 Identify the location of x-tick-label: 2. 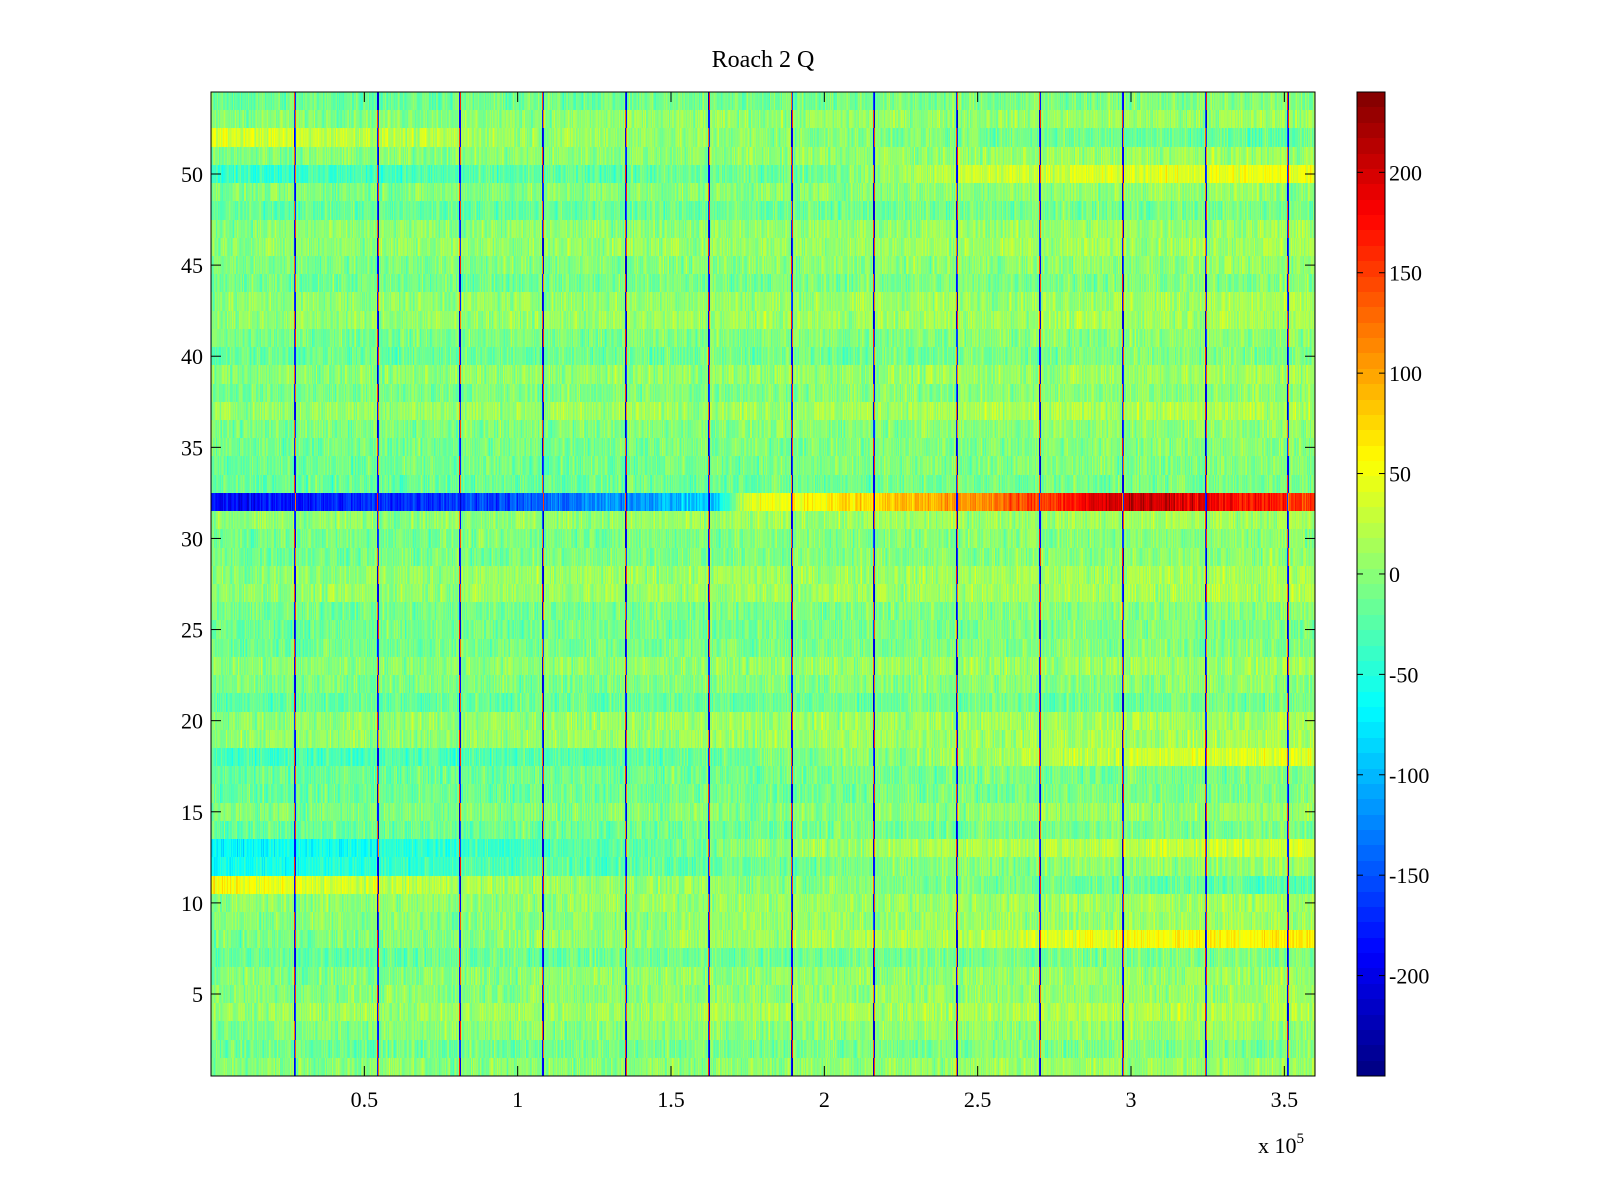
(824, 1099).